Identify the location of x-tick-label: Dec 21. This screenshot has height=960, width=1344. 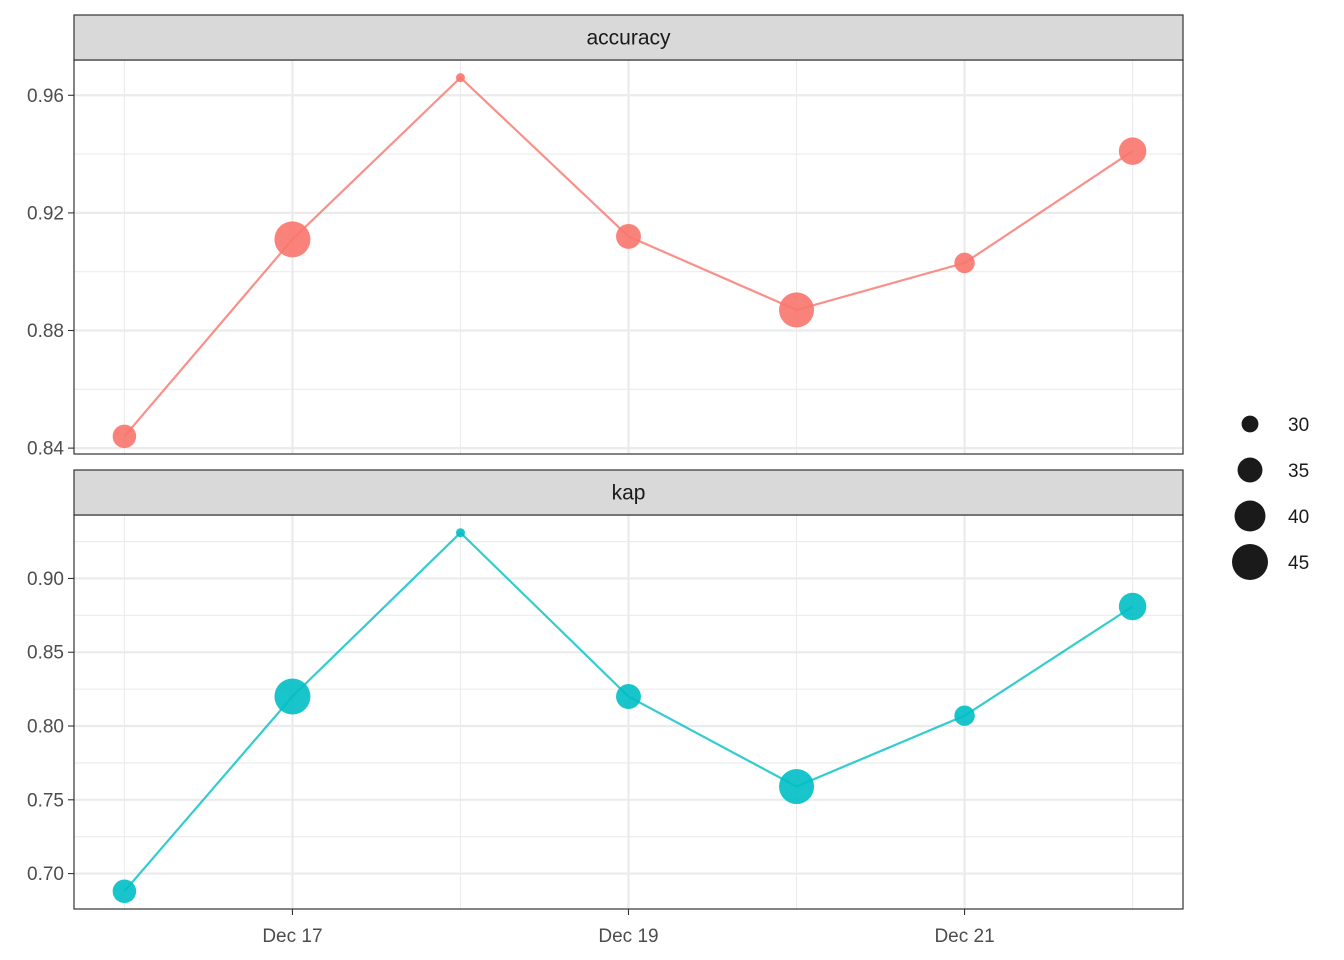
(964, 936).